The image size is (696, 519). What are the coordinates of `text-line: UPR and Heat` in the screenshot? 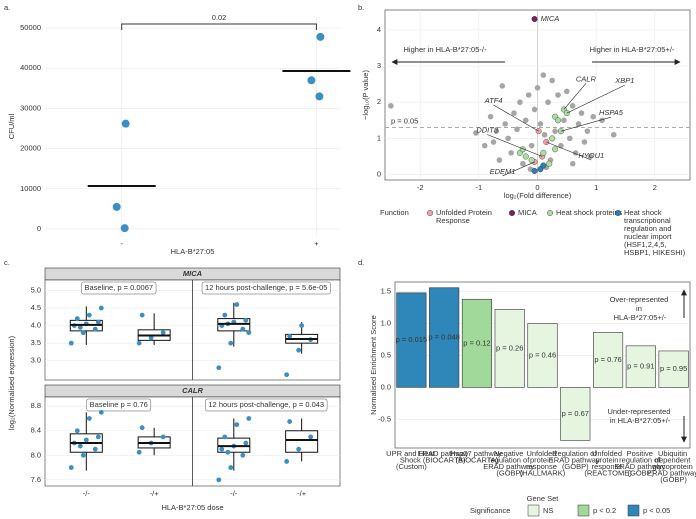 It's located at (411, 453).